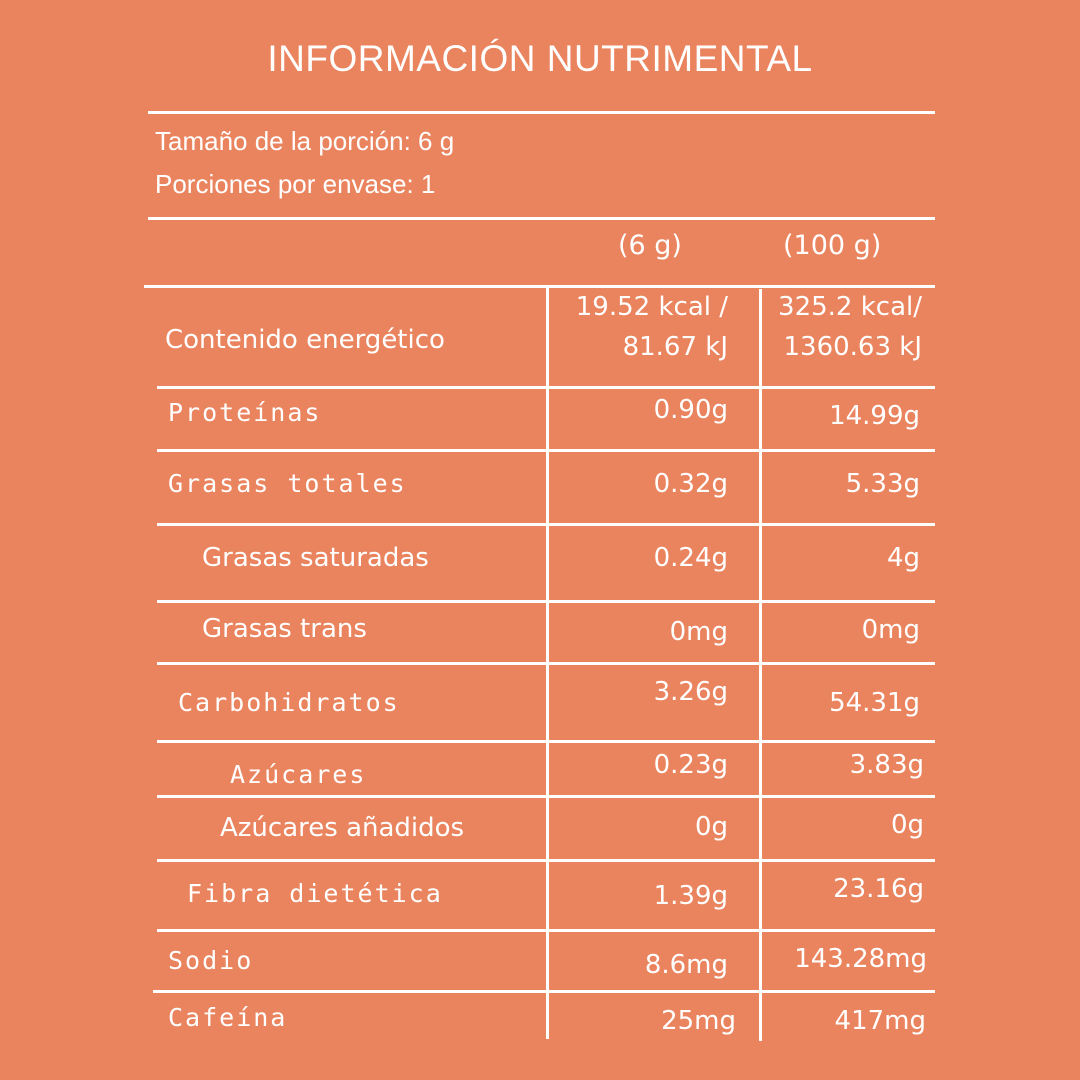  What do you see at coordinates (711, 827) in the screenshot?
I see `value-per-serving: 0g` at bounding box center [711, 827].